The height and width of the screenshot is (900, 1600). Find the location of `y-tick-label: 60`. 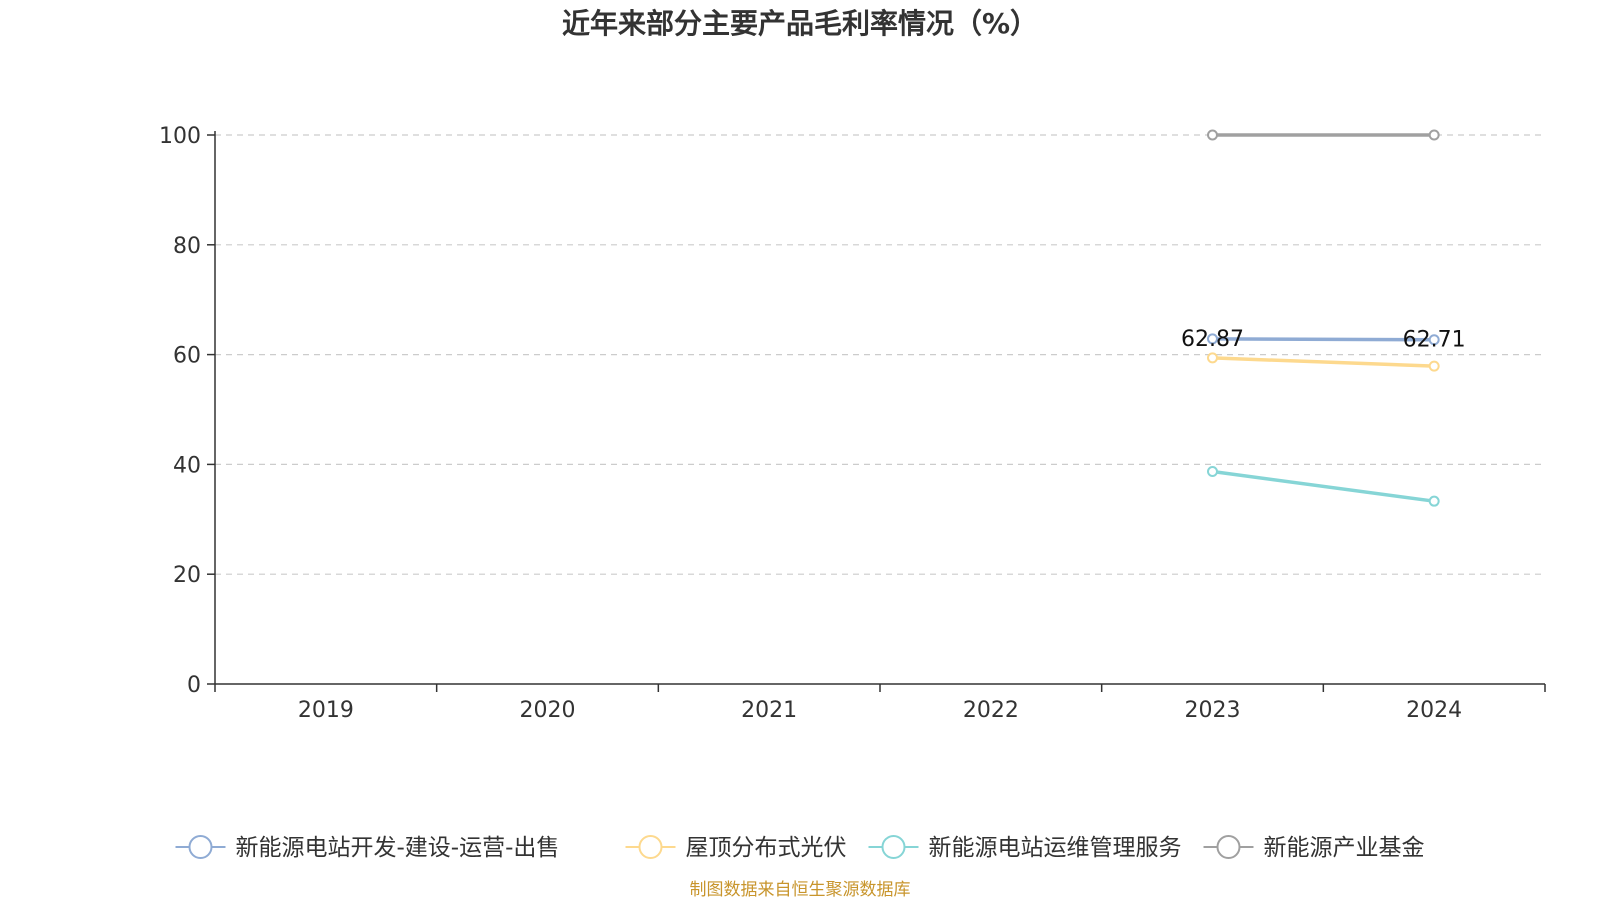

y-tick-label: 60 is located at coordinates (187, 356).